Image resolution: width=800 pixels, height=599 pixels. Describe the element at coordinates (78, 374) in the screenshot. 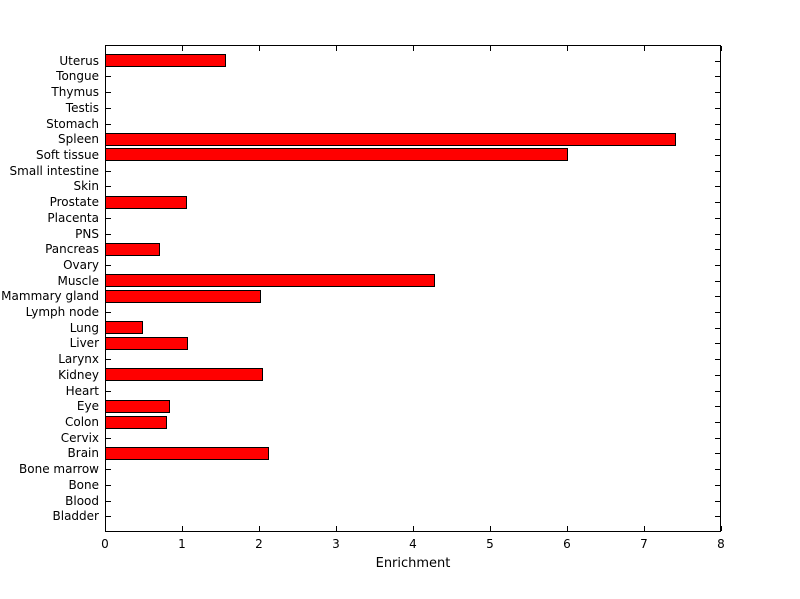

I see `ytick-label-kidney: Kidney` at that location.